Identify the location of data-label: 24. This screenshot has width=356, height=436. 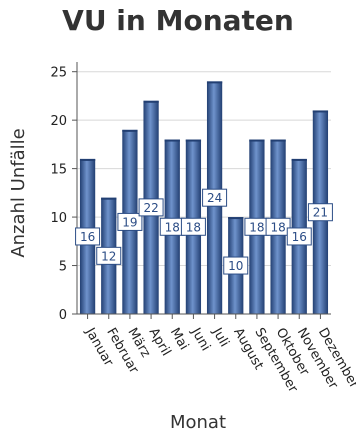
(214, 198).